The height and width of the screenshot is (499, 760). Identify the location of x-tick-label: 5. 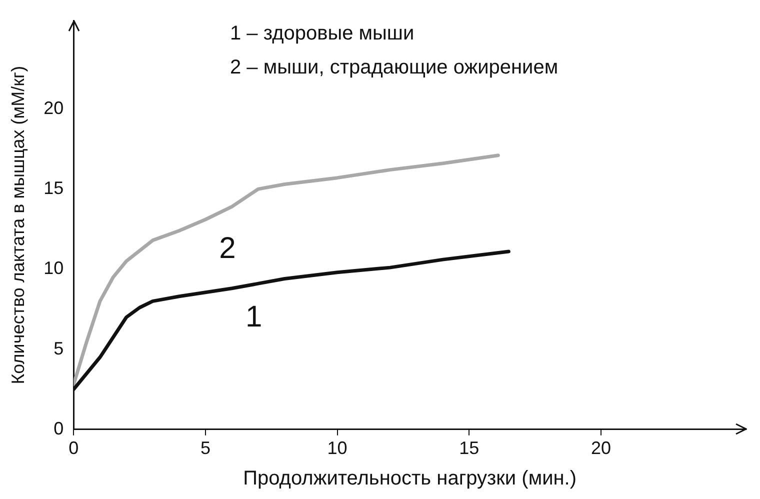
(205, 448).